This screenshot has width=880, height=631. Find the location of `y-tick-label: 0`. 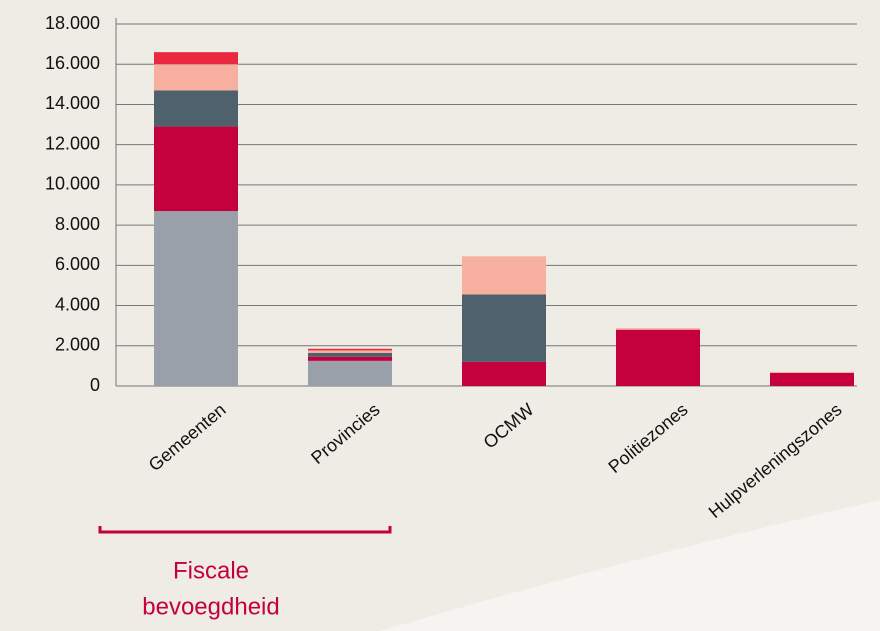

y-tick-label: 0 is located at coordinates (95, 385).